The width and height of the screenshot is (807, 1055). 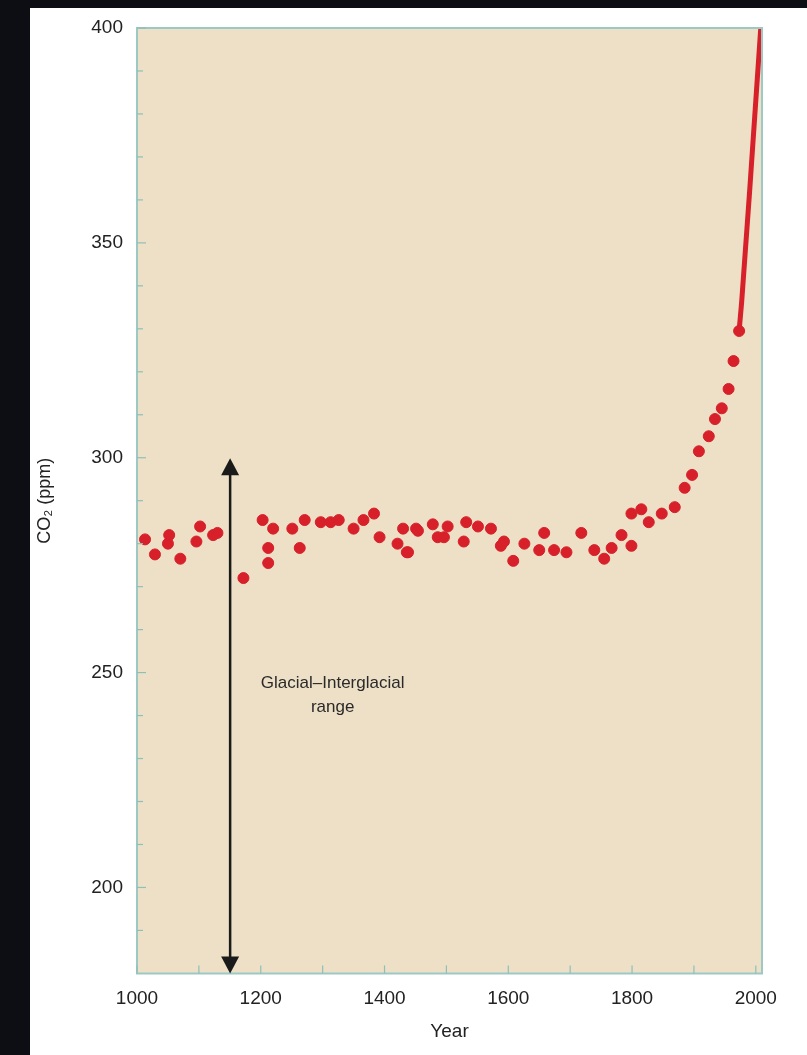 What do you see at coordinates (450, 1030) in the screenshot?
I see `x-axis-title: Year` at bounding box center [450, 1030].